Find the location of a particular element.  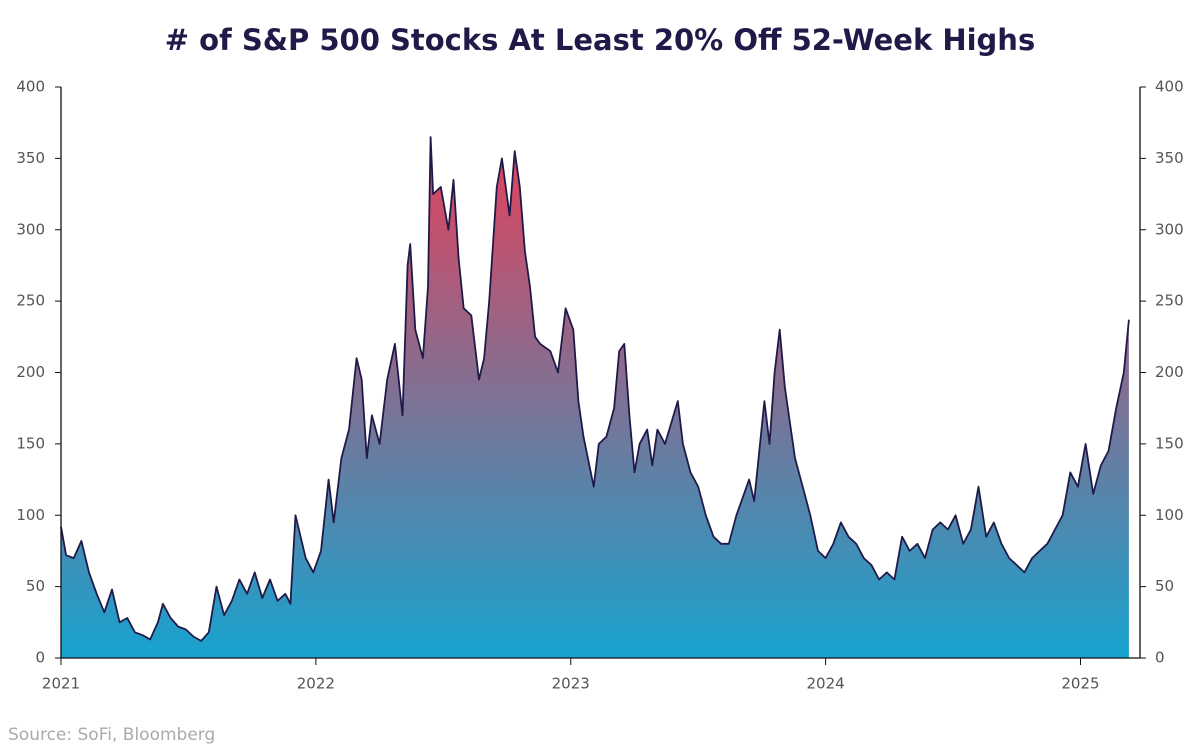

x-tick-label: 2023 is located at coordinates (571, 684).